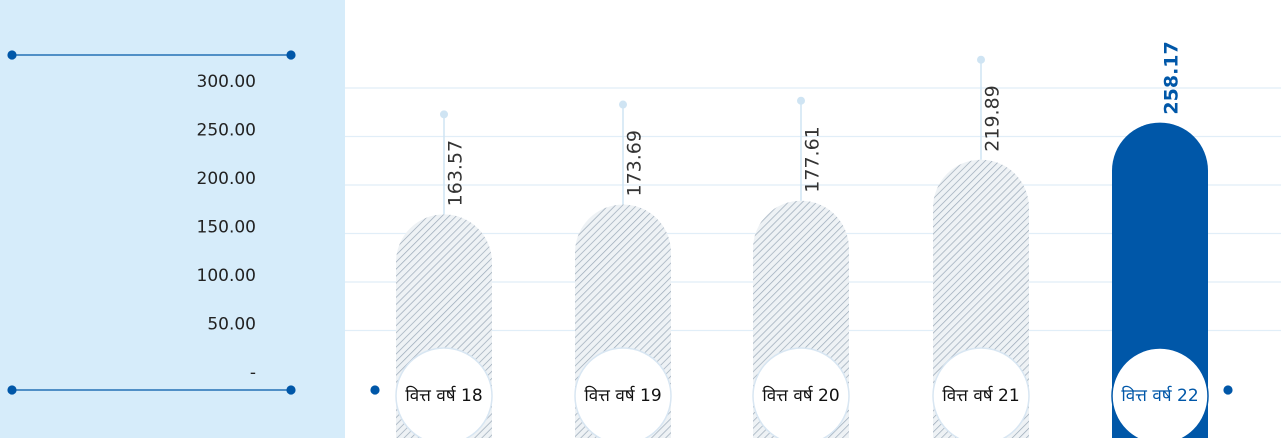  I want to click on y-tick-label: 50.00, so click(231, 325).